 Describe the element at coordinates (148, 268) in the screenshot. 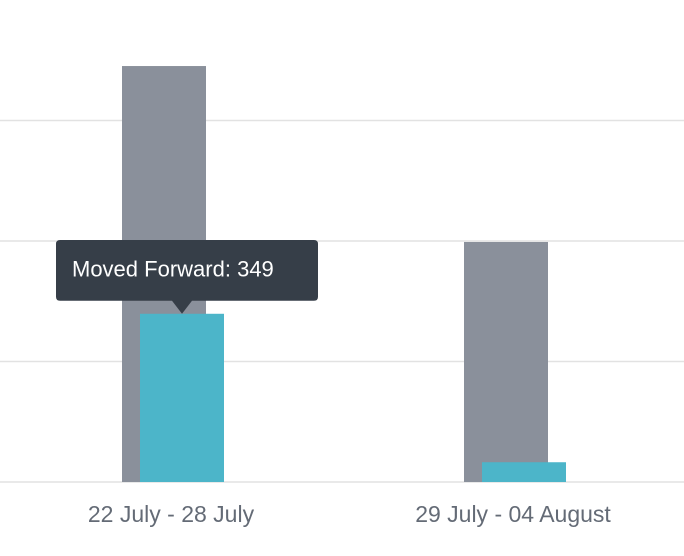

I see `tooltip-series-name: Moved Forward` at that location.